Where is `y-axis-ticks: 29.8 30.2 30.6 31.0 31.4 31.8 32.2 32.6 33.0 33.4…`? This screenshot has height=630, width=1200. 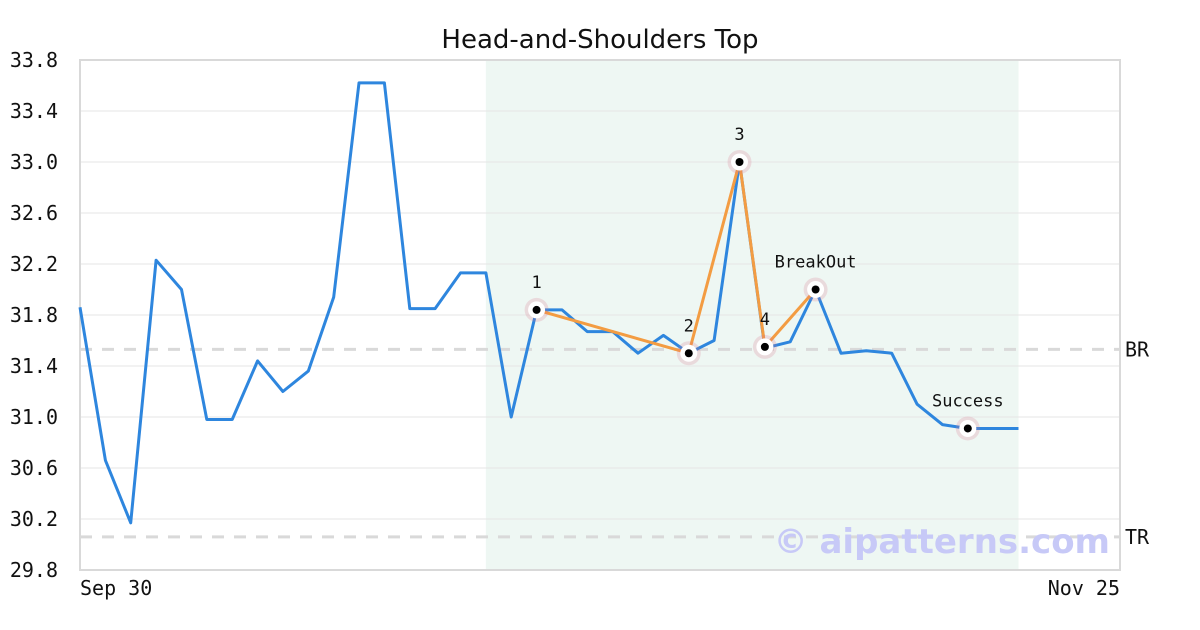 y-axis-ticks: 29.8 30.2 30.6 31.0 31.4 31.8 32.2 32.6 33.0 33.4… is located at coordinates (34, 315).